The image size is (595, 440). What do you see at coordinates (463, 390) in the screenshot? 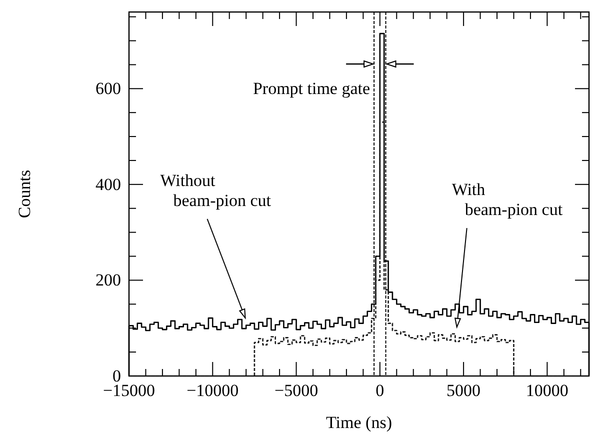
I see `x-tick-label: 5000` at bounding box center [463, 390].